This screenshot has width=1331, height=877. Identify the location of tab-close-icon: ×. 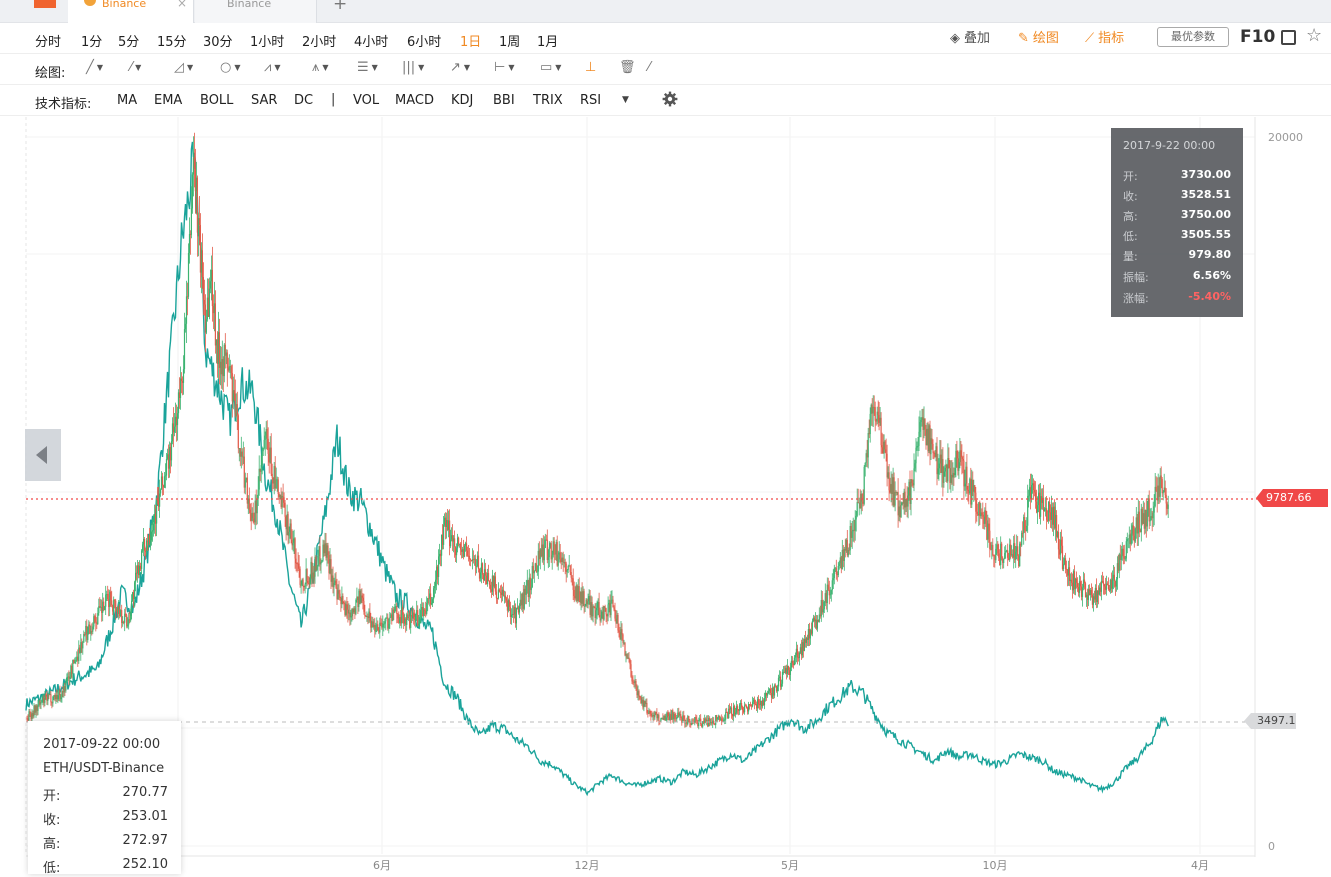
(181, 5).